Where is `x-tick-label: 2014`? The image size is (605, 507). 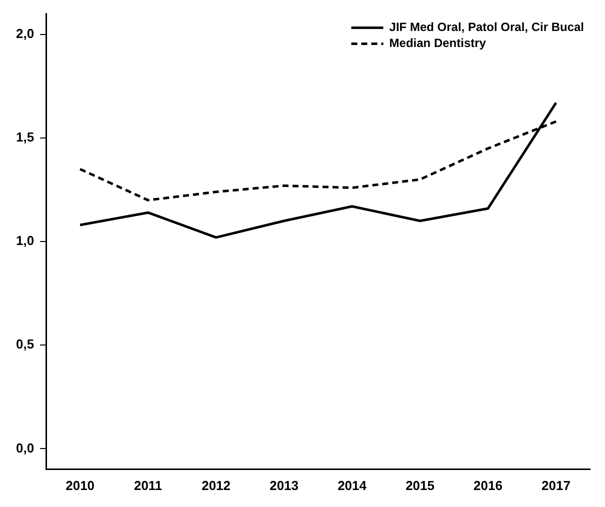 x-tick-label: 2014 is located at coordinates (353, 485).